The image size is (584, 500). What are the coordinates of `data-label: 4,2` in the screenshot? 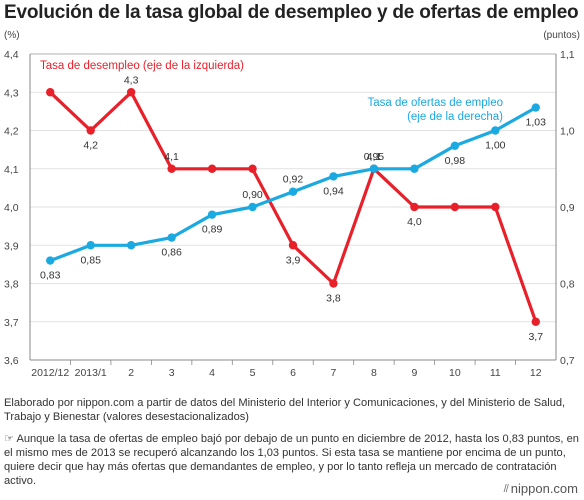 It's located at (90, 146).